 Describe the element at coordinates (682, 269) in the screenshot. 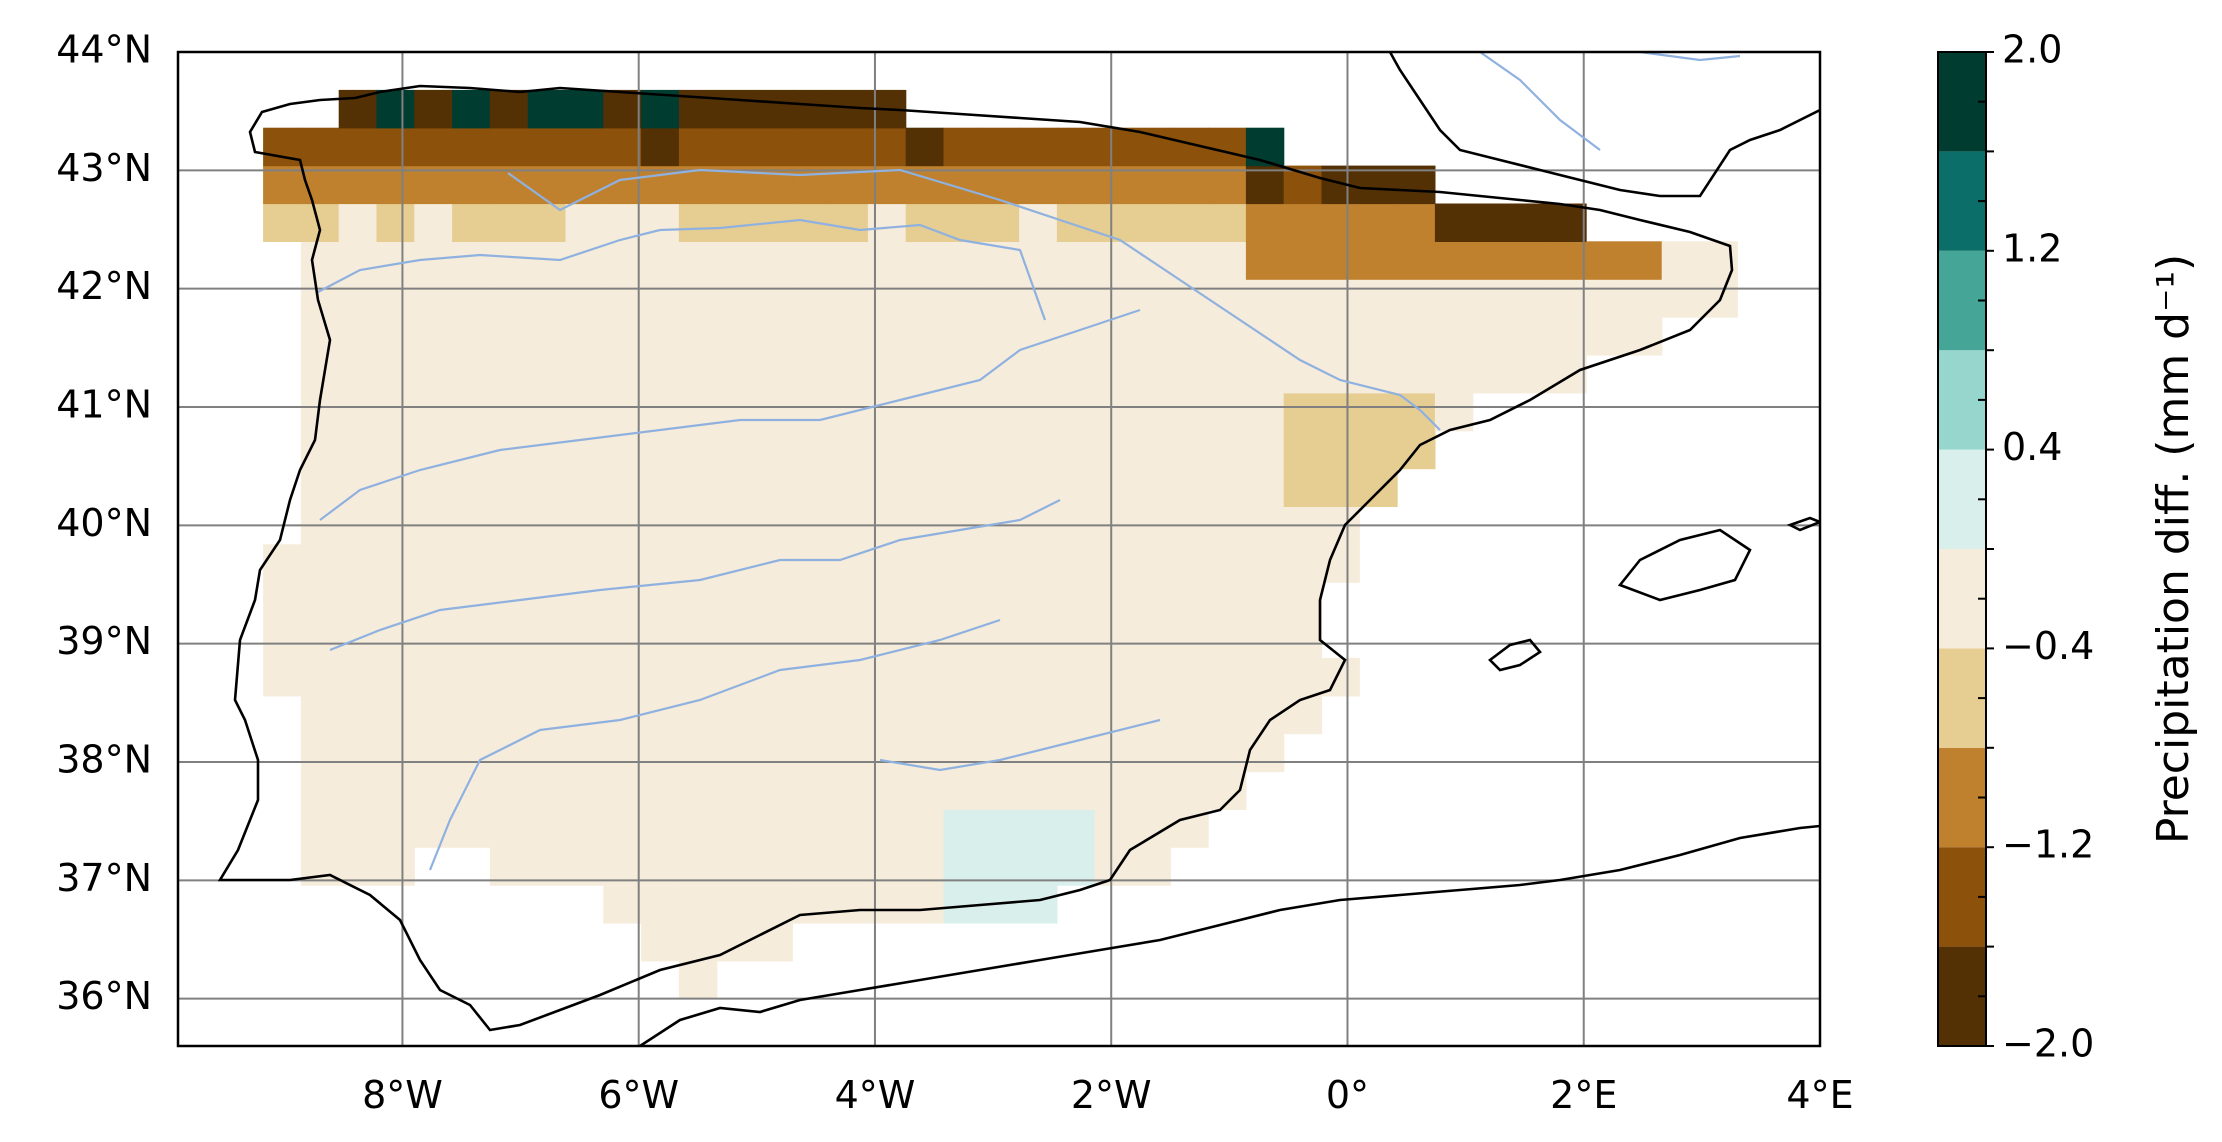

I see `river-duero` at that location.